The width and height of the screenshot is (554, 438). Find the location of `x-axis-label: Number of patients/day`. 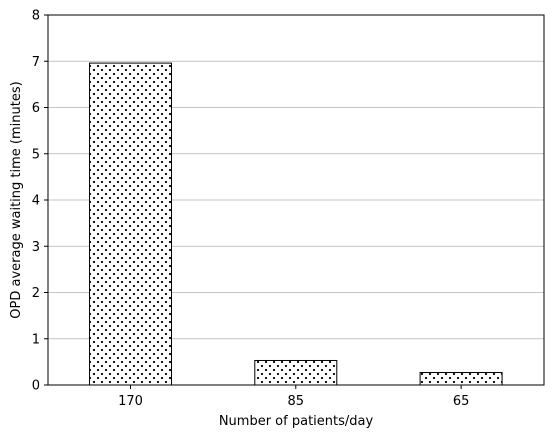

x-axis-label: Number of patients/day is located at coordinates (296, 421).